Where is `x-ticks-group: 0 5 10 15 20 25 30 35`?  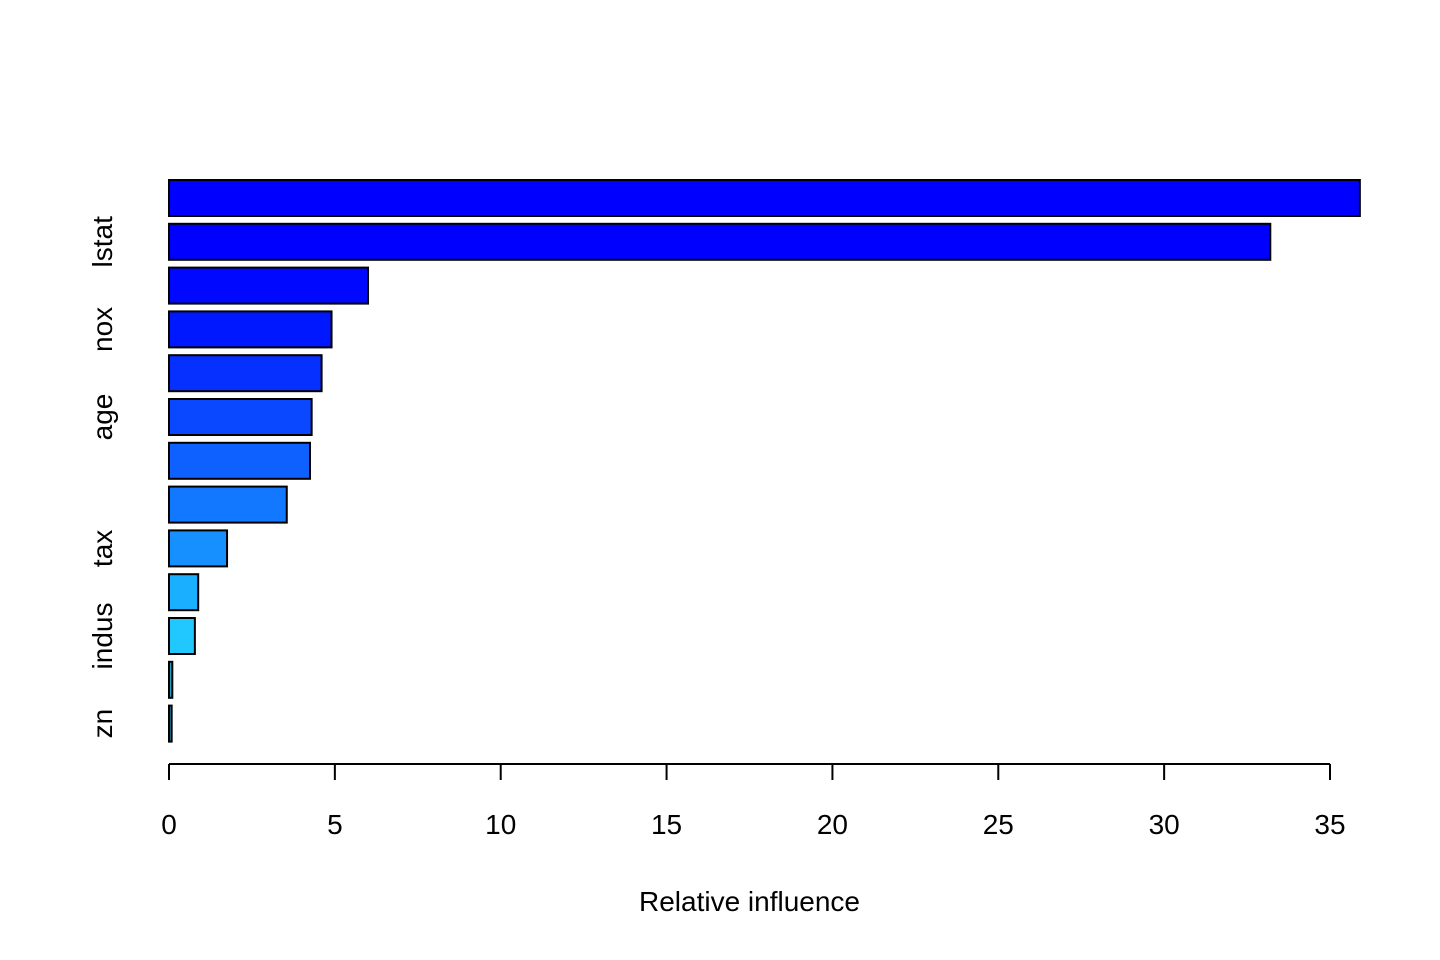
x-ticks-group: 0 5 10 15 20 25 30 35 is located at coordinates (753, 802).